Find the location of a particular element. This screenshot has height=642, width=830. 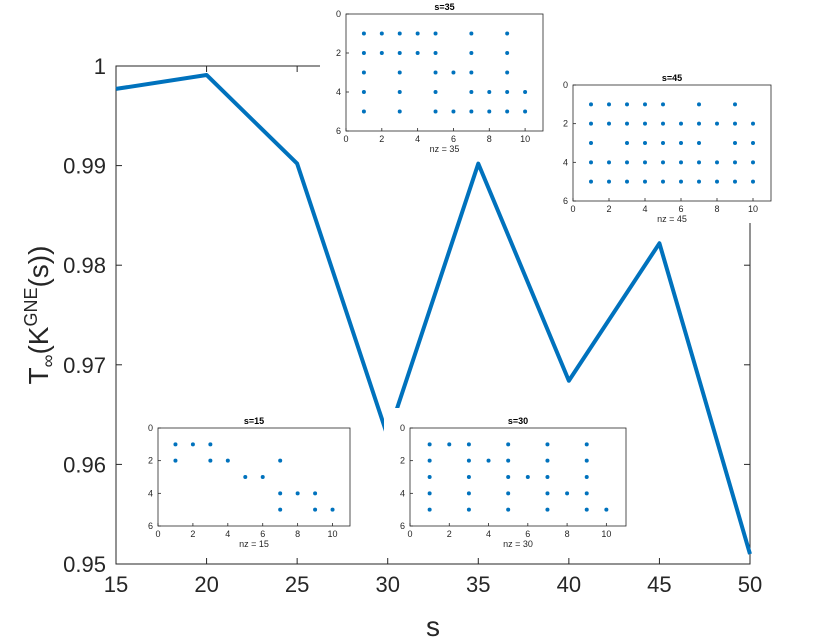

y-axis-label: T∞(KGNE(s)) is located at coordinates (39, 315).